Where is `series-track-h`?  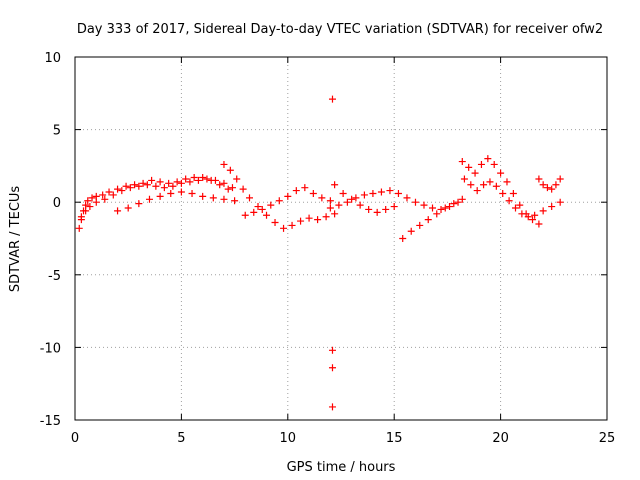
series-track-h is located at coordinates (500, 191).